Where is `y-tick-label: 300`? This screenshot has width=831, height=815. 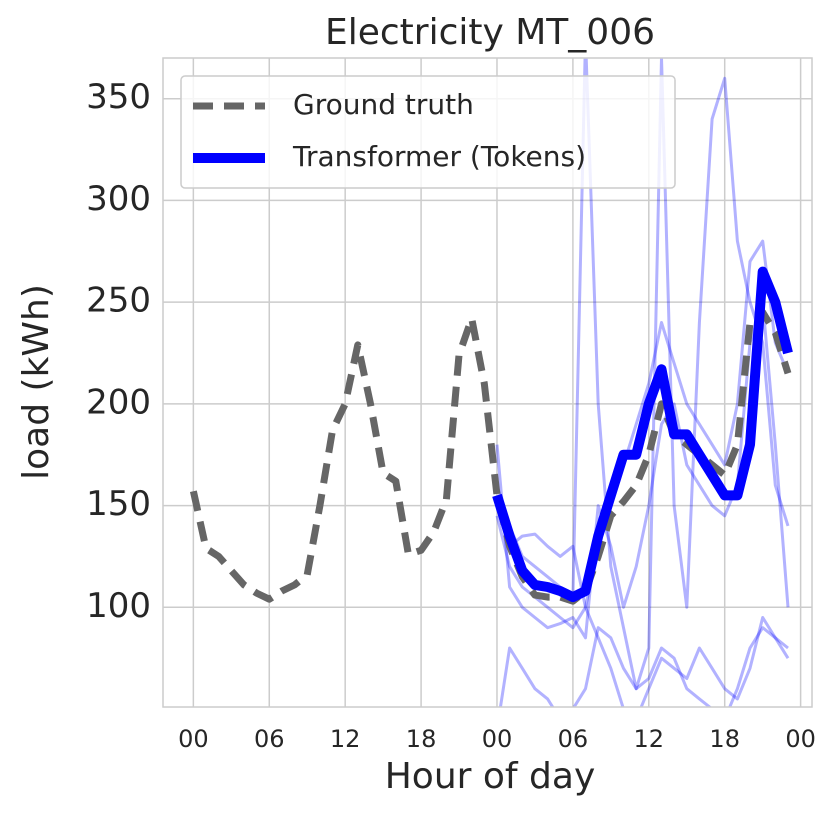
y-tick-label: 300 is located at coordinates (118, 199).